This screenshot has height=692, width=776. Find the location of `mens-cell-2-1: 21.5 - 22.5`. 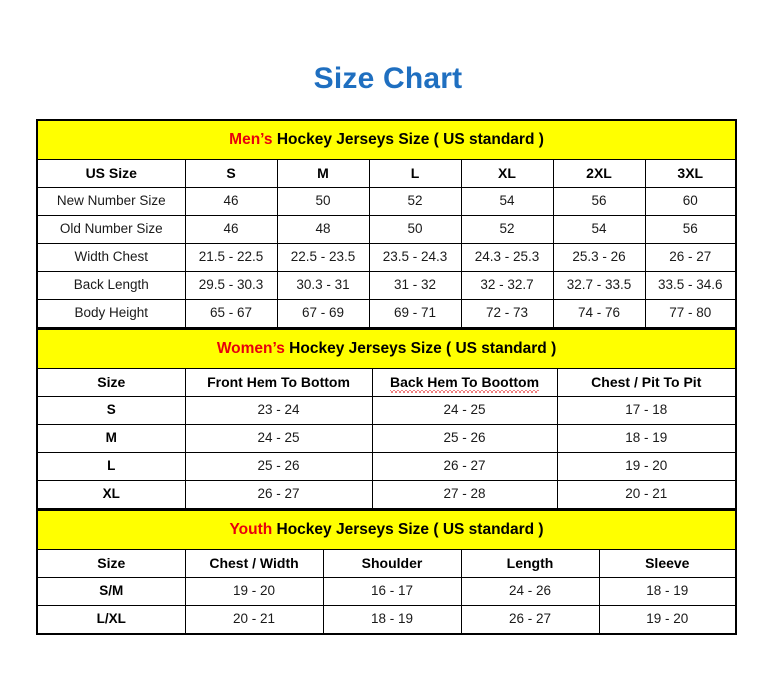

mens-cell-2-1: 21.5 - 22.5 is located at coordinates (231, 257).